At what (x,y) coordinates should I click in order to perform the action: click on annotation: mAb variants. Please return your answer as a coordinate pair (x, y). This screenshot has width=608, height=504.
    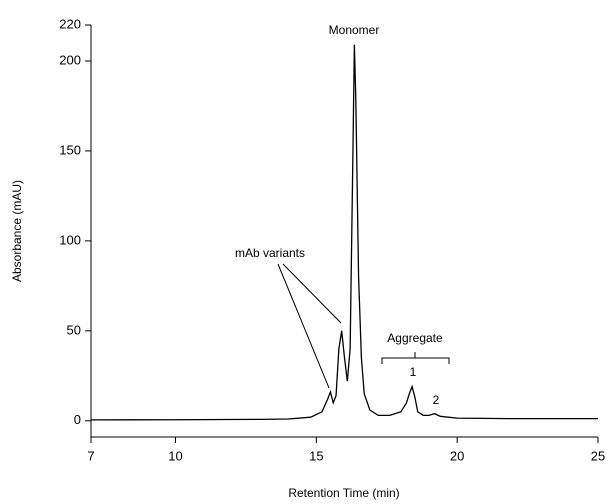
    Looking at the image, I should click on (270, 253).